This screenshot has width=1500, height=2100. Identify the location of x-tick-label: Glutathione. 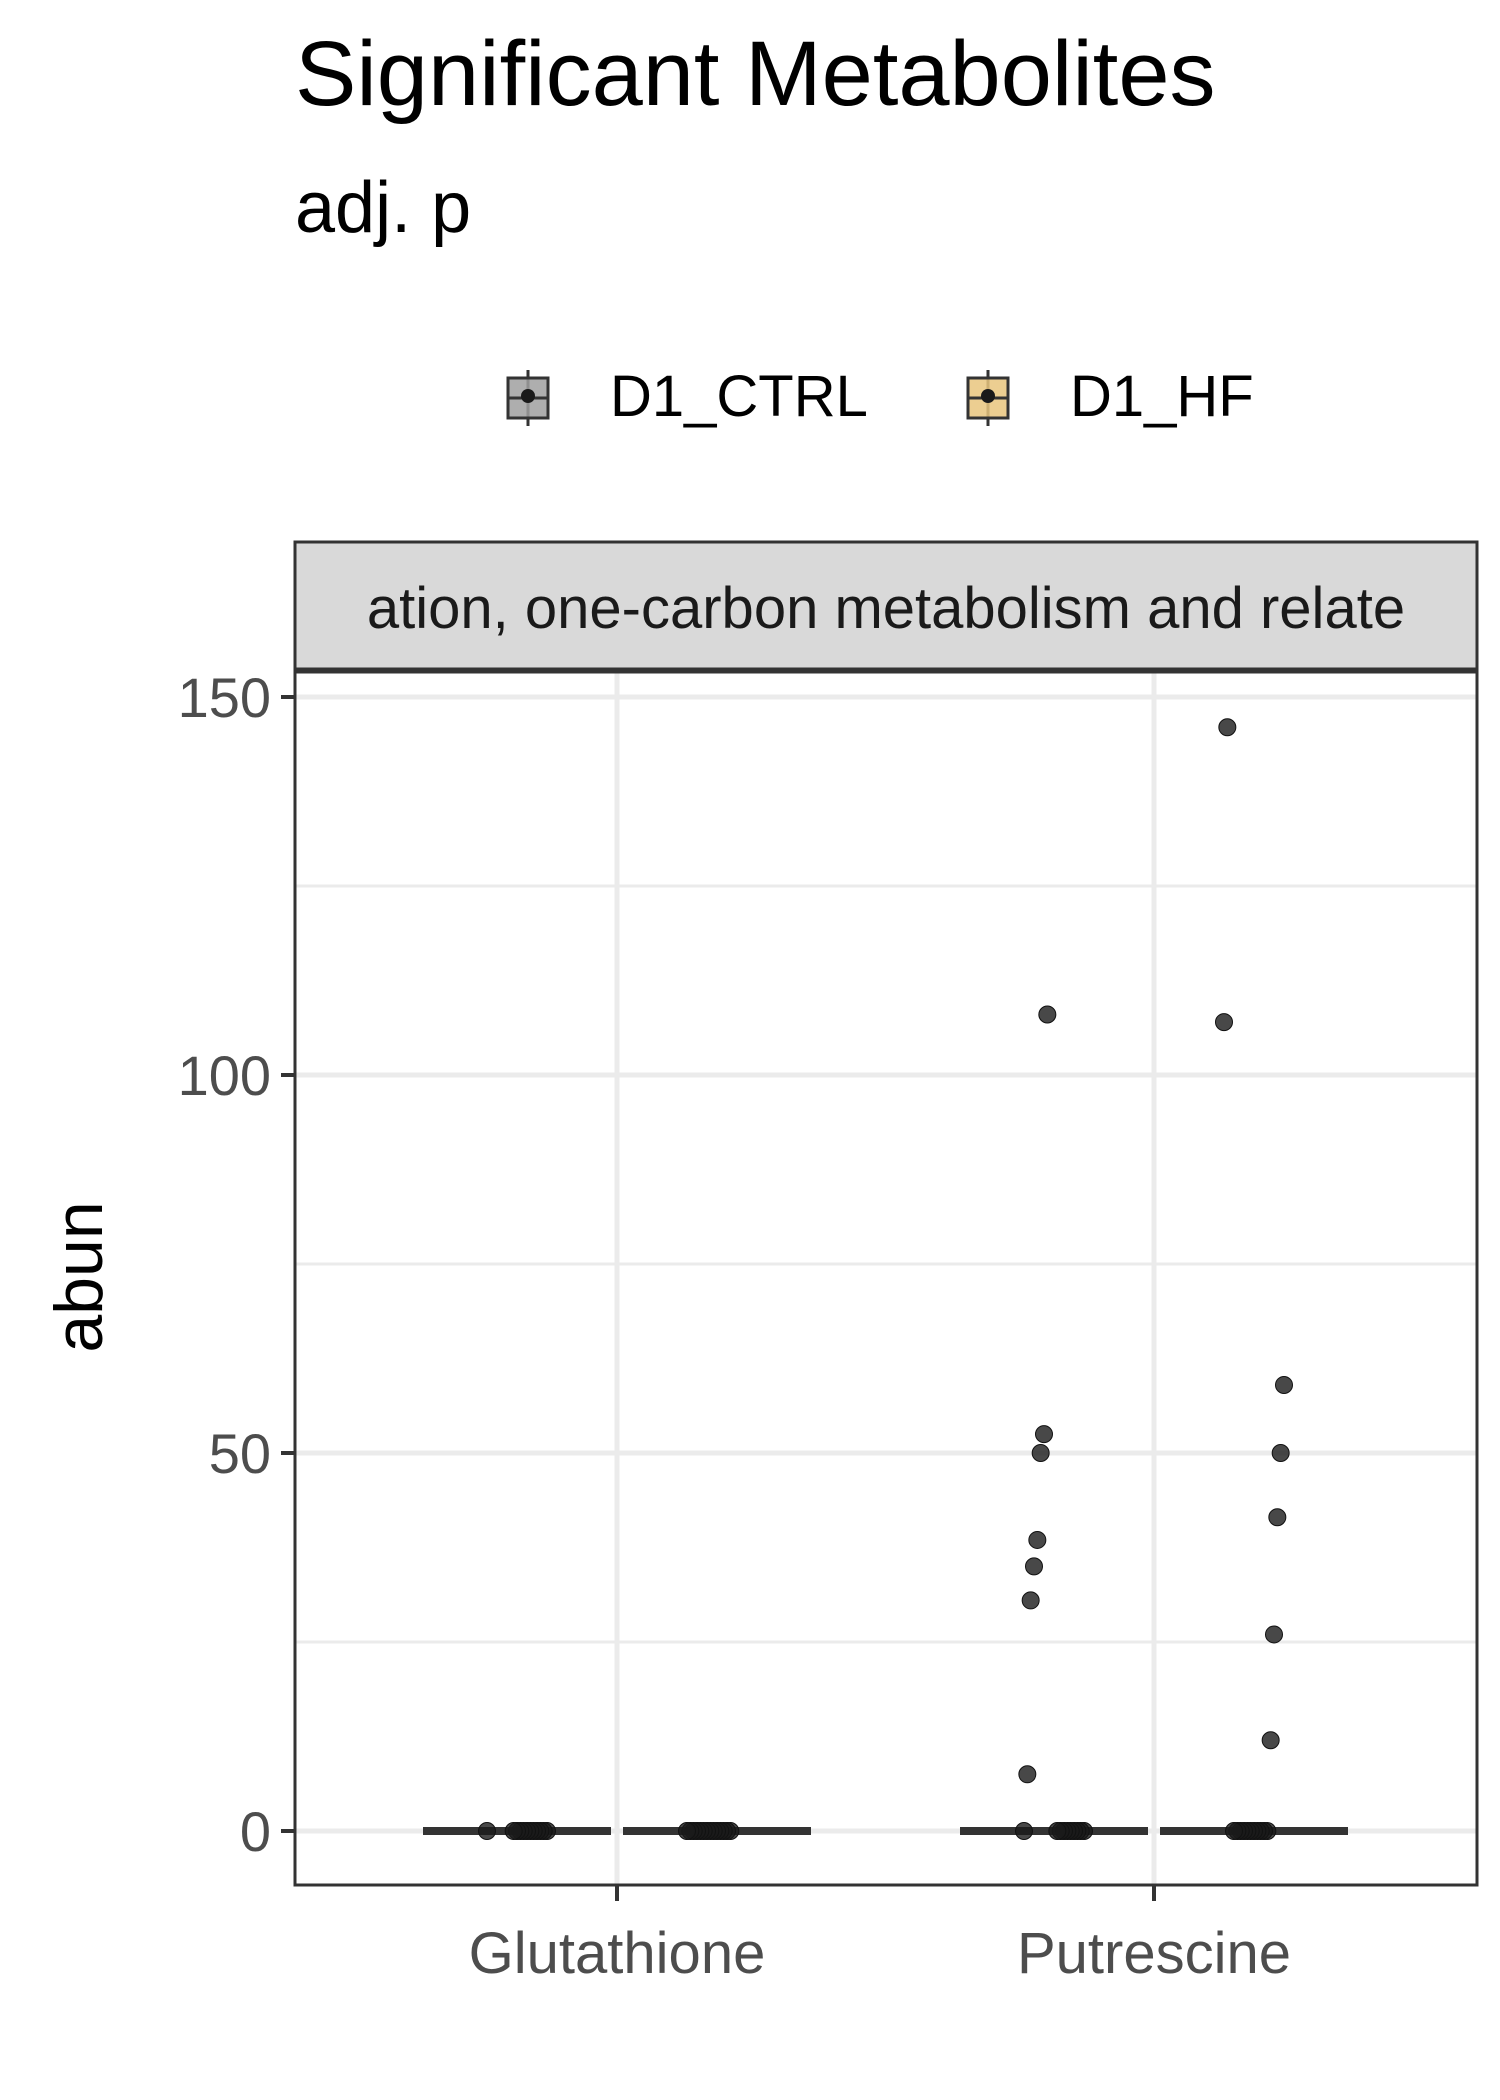
(617, 1953).